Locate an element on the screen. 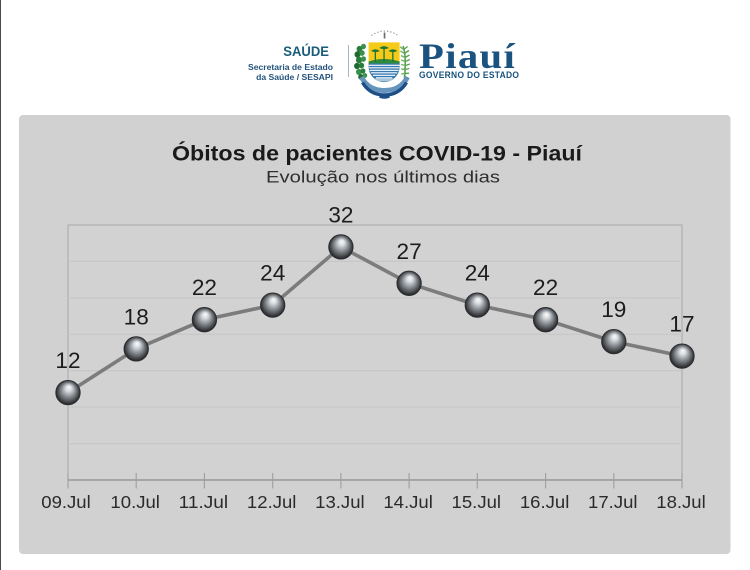  svg-text:Óbitos de pacientes COVID-19 -: Óbitos de pacientes COVID-19 - Piauí is located at coordinates (377, 153).